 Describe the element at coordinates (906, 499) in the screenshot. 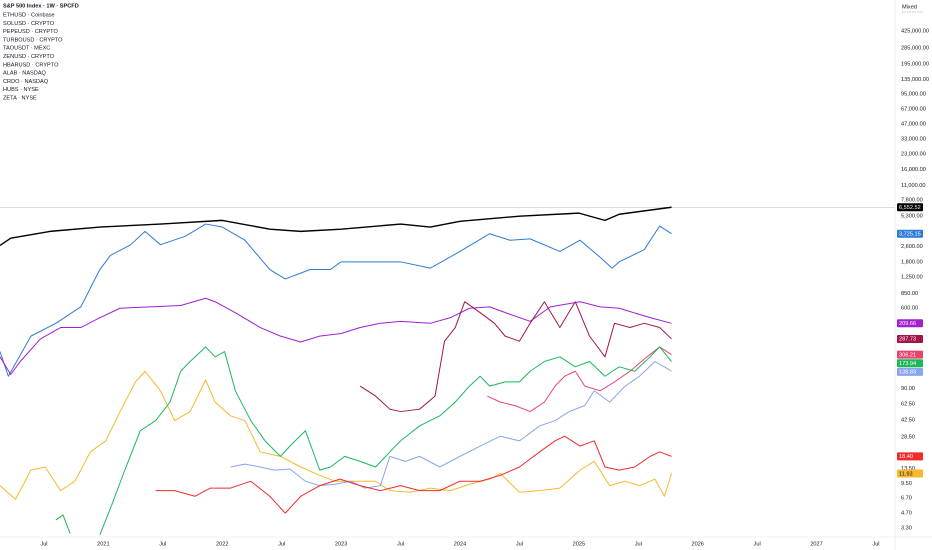

I see `y-tick-label: 6.70` at that location.